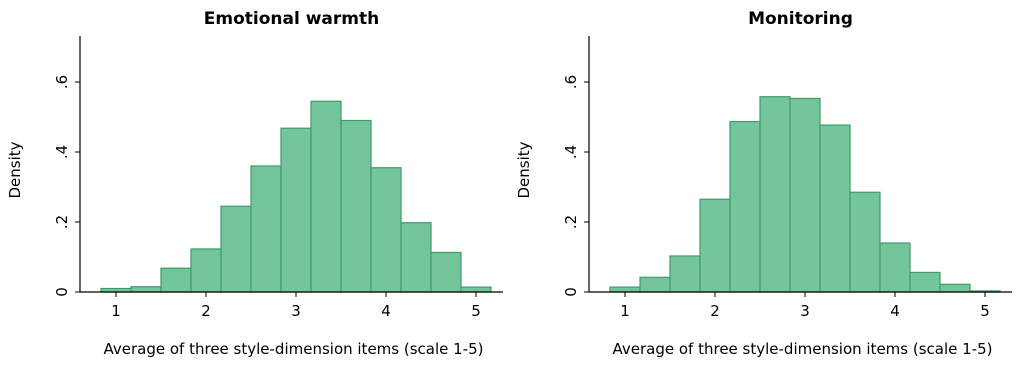  Describe the element at coordinates (291, 19) in the screenshot. I see `chart-title: Emotional warmth` at that location.